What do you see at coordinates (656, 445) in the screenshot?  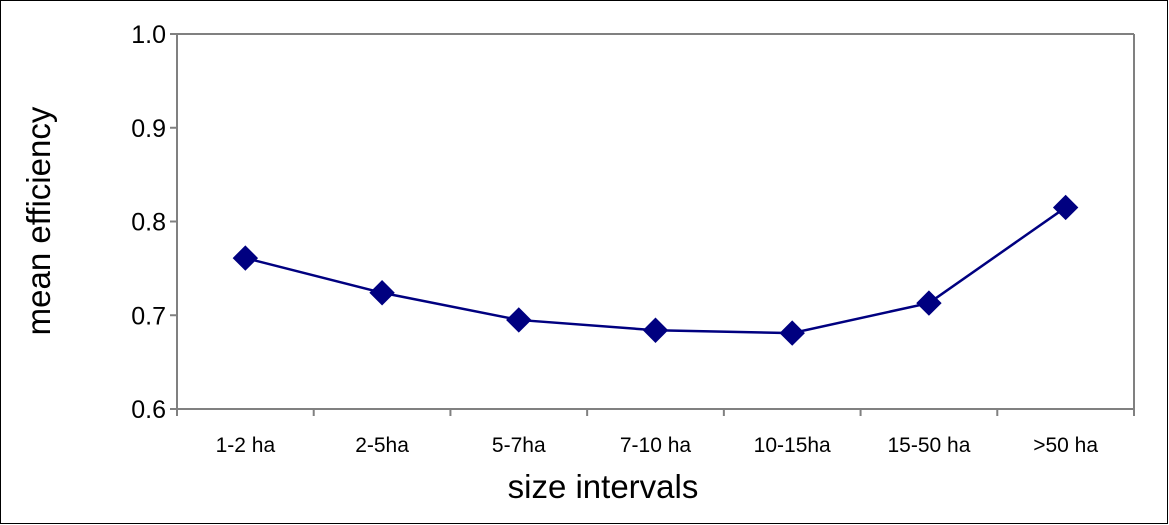 I see `x-tick-label: 7-10 ha` at bounding box center [656, 445].